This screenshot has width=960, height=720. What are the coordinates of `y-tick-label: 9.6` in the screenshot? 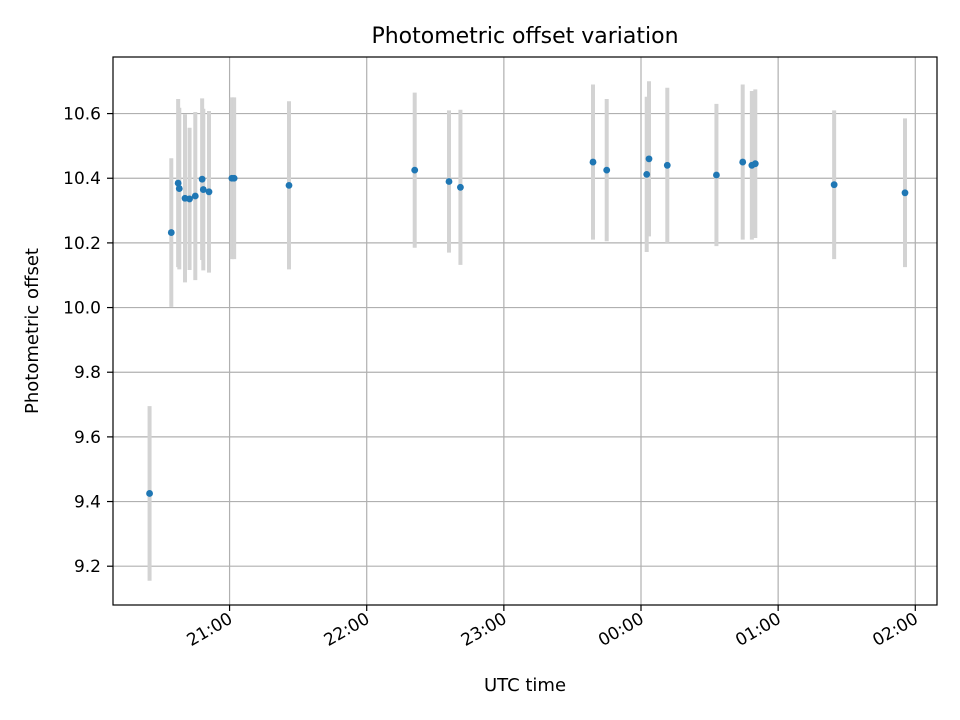 It's located at (87, 438).